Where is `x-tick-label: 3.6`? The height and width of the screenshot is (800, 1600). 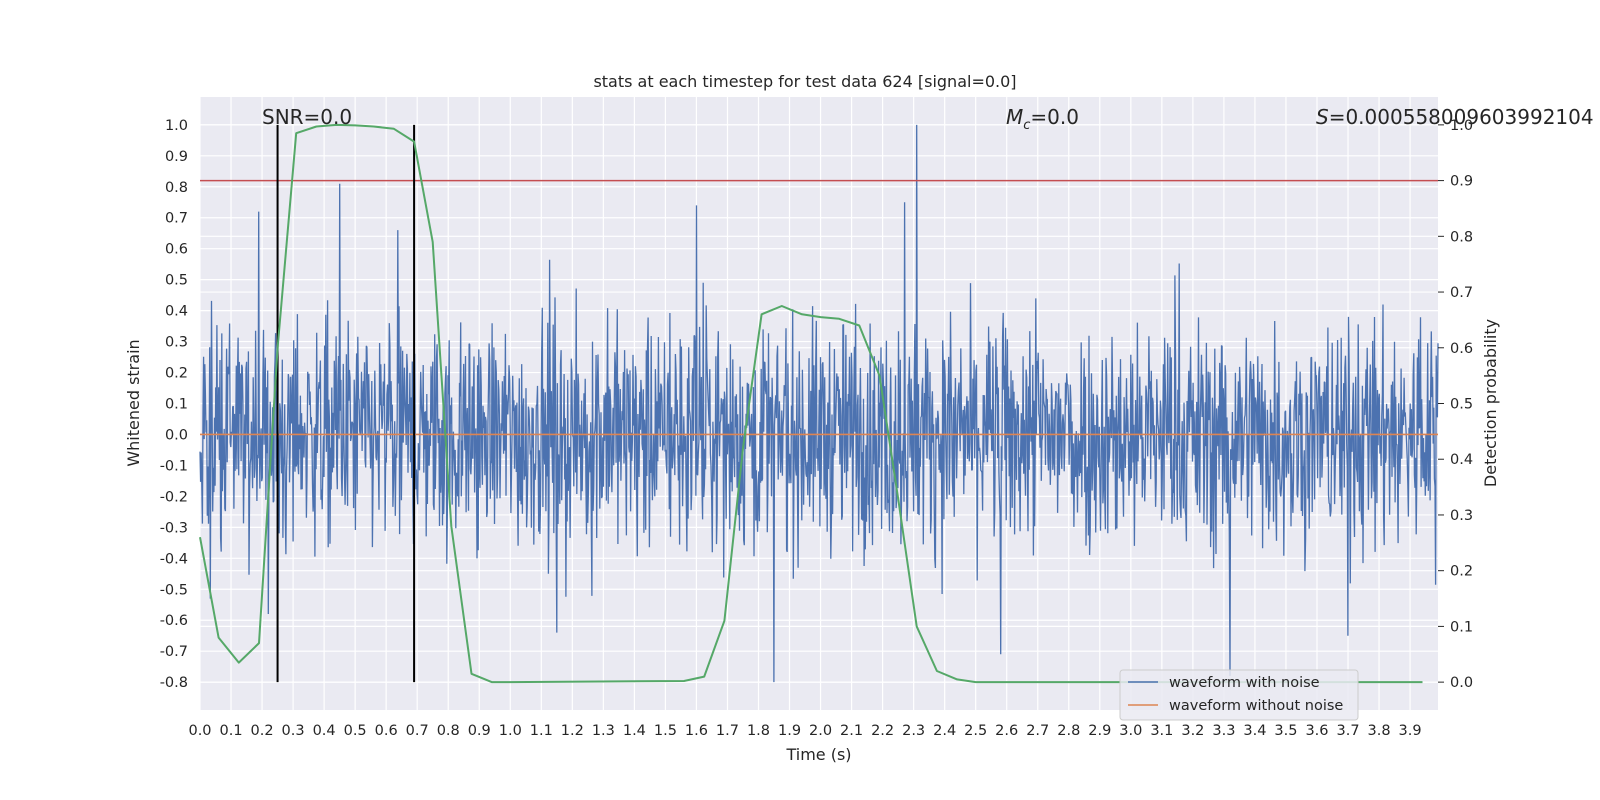
x-tick-label: 3.6 is located at coordinates (1316, 731).